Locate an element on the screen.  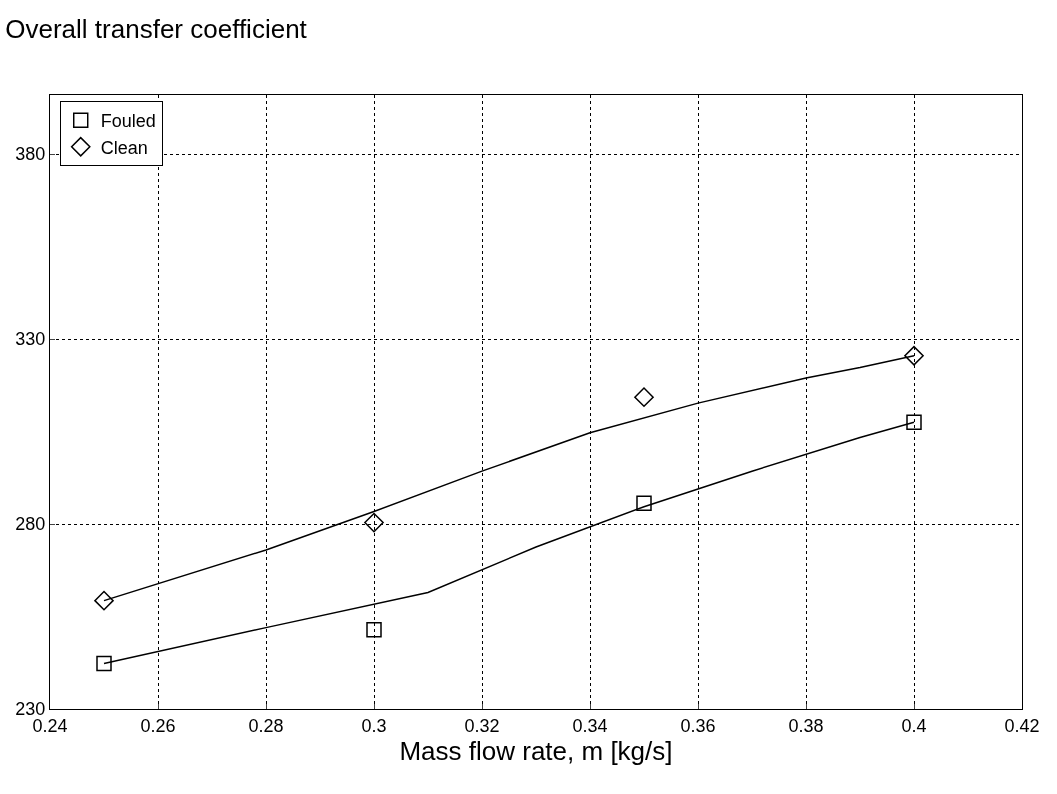
y-tick-label: 380 is located at coordinates (30, 154).